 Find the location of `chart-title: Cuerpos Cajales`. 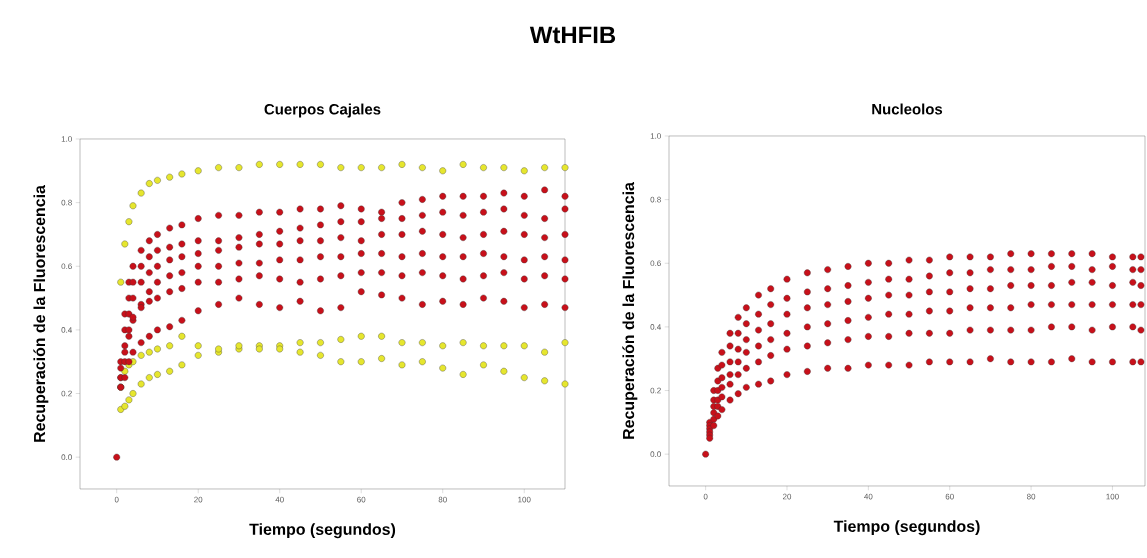

chart-title: Cuerpos Cajales is located at coordinates (322, 110).